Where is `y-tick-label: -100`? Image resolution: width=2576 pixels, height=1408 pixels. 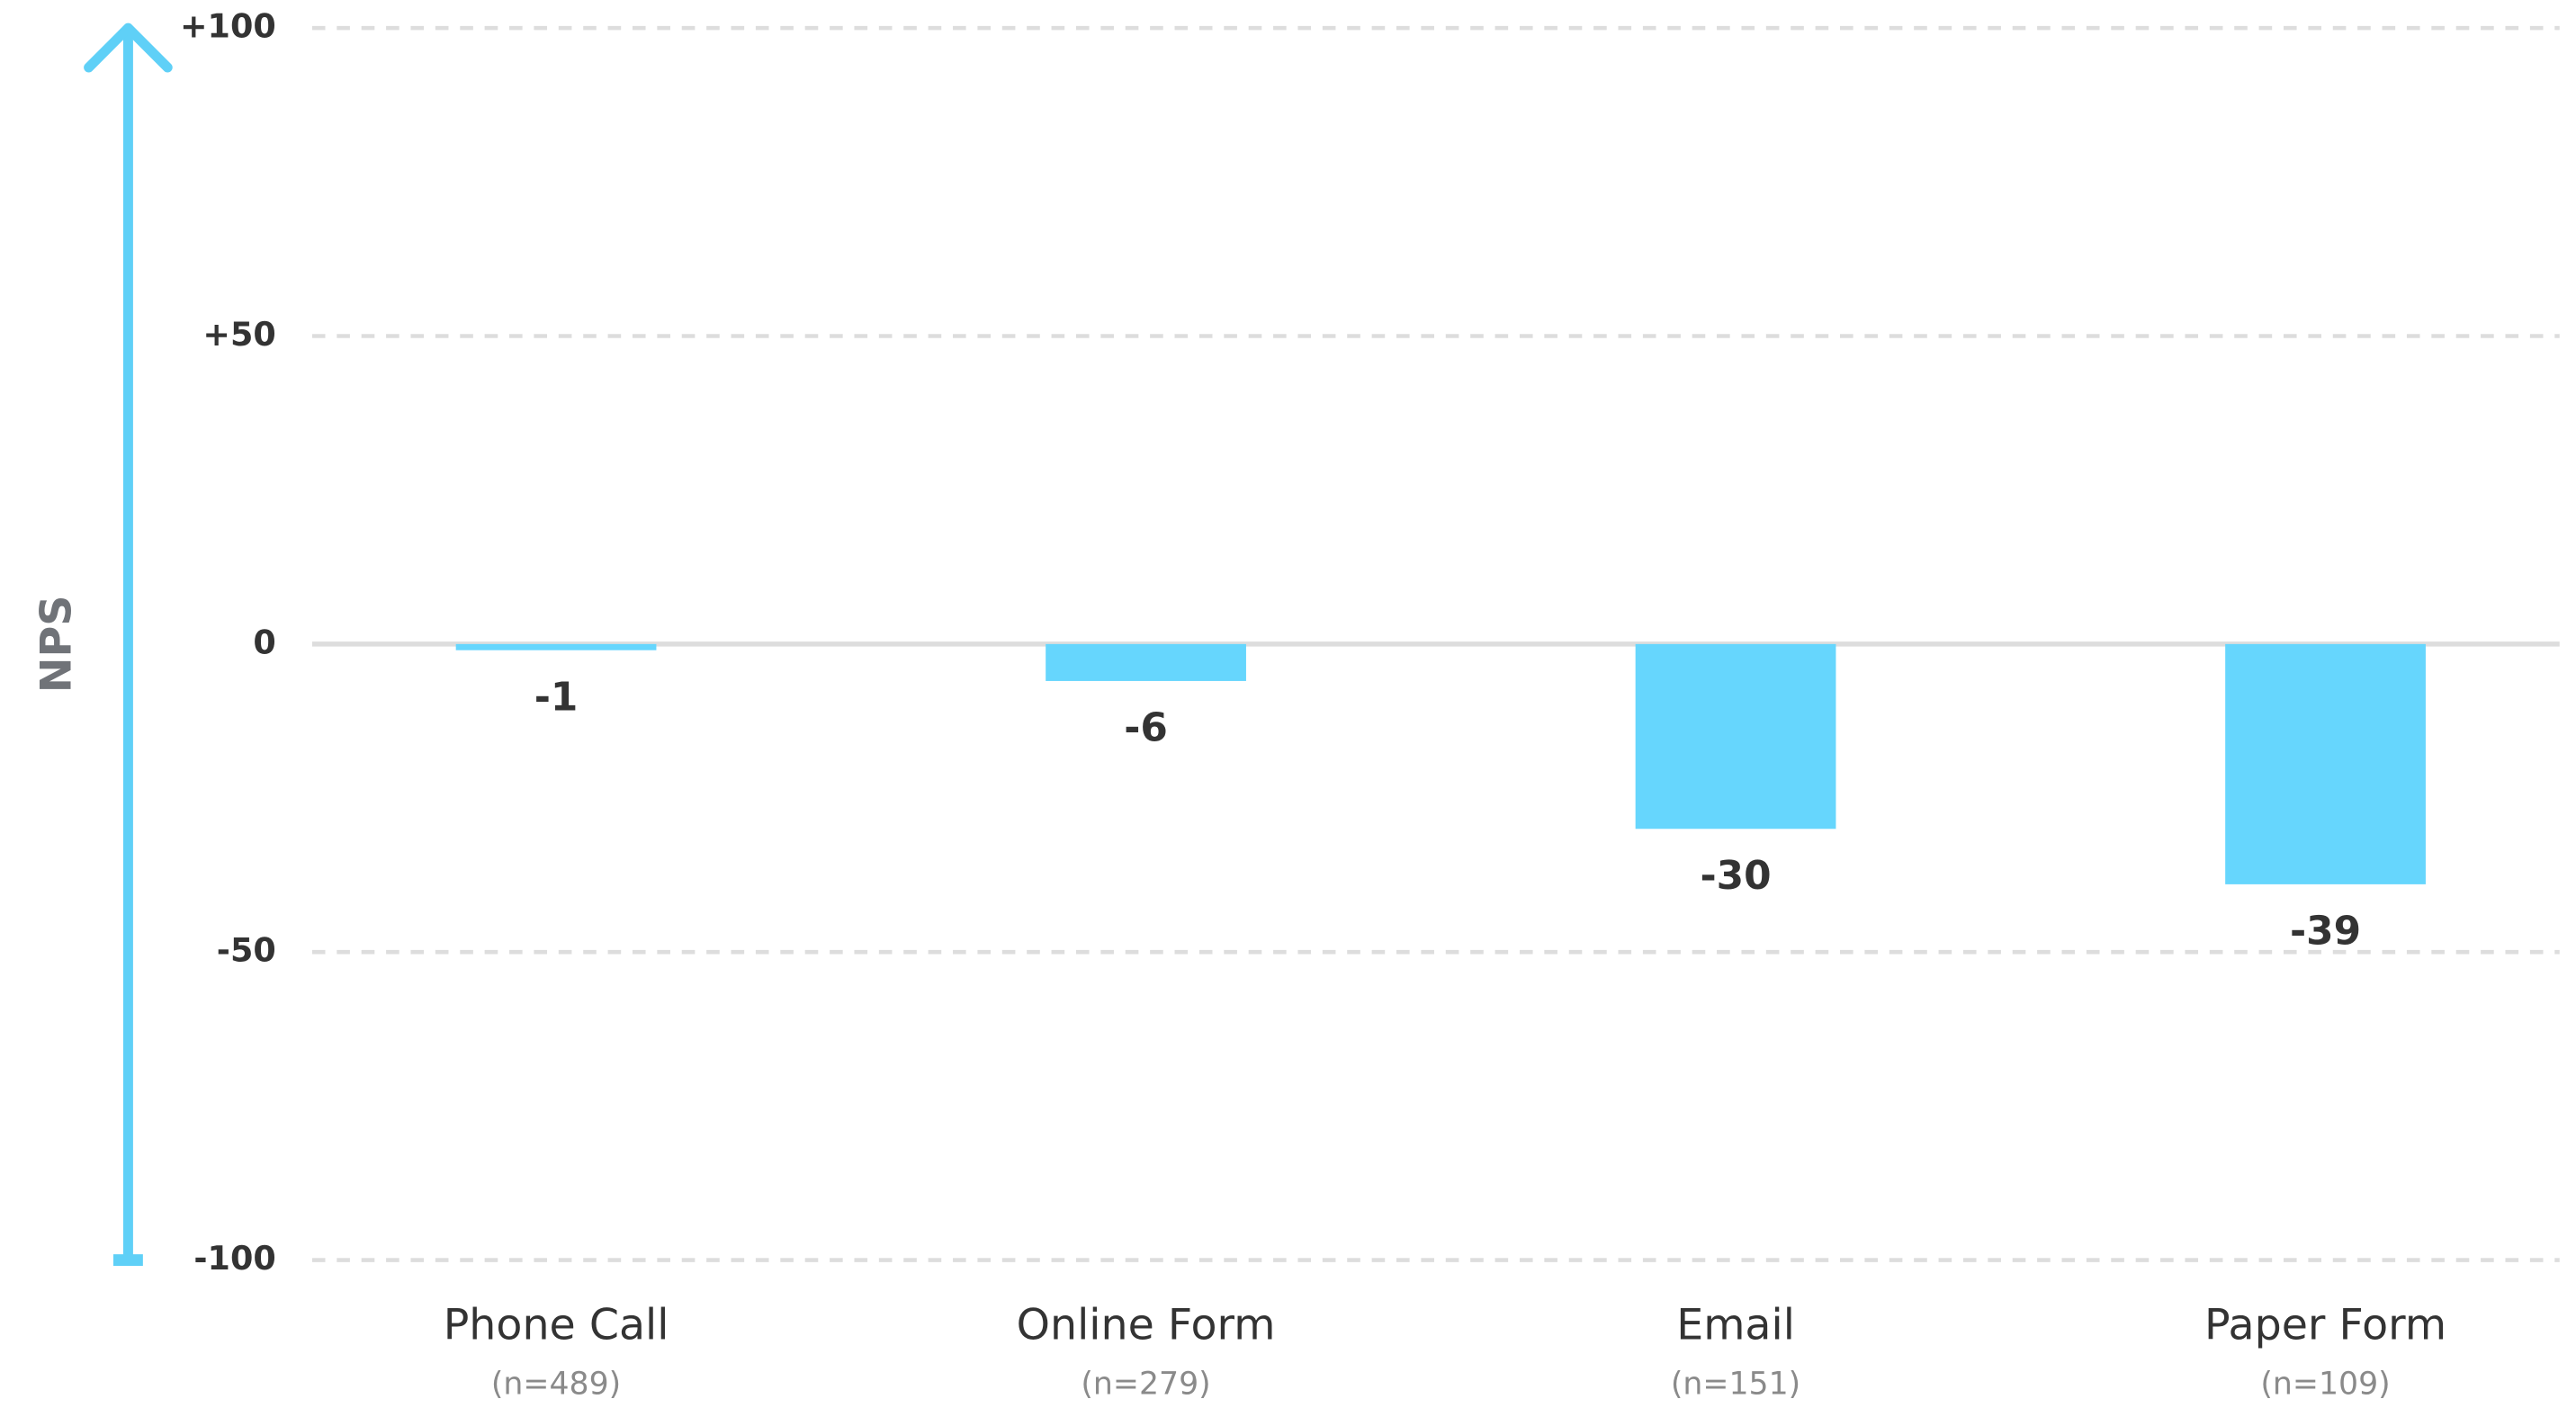 y-tick-label: -100 is located at coordinates (234, 1259).